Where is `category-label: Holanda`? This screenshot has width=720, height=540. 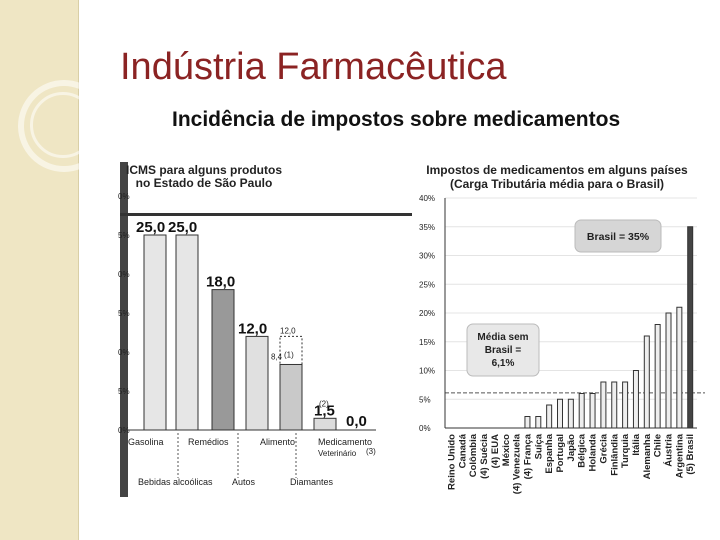
category-label: Holanda is located at coordinates (593, 452).